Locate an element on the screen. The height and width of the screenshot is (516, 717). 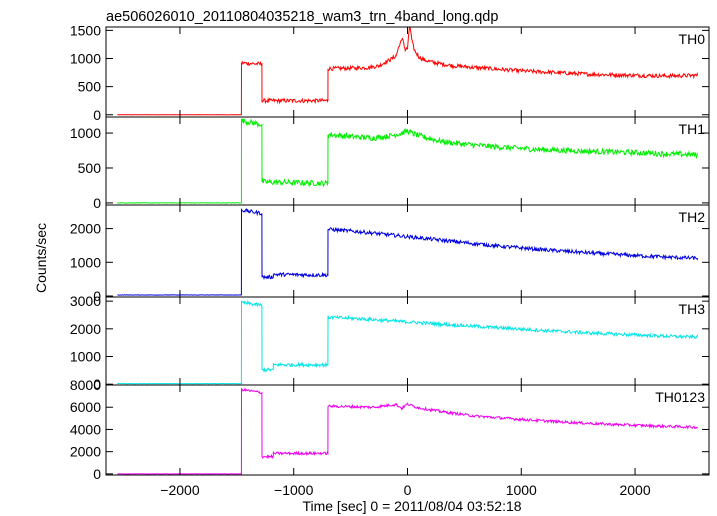
x-tick-label: −2000 is located at coordinates (180, 490).